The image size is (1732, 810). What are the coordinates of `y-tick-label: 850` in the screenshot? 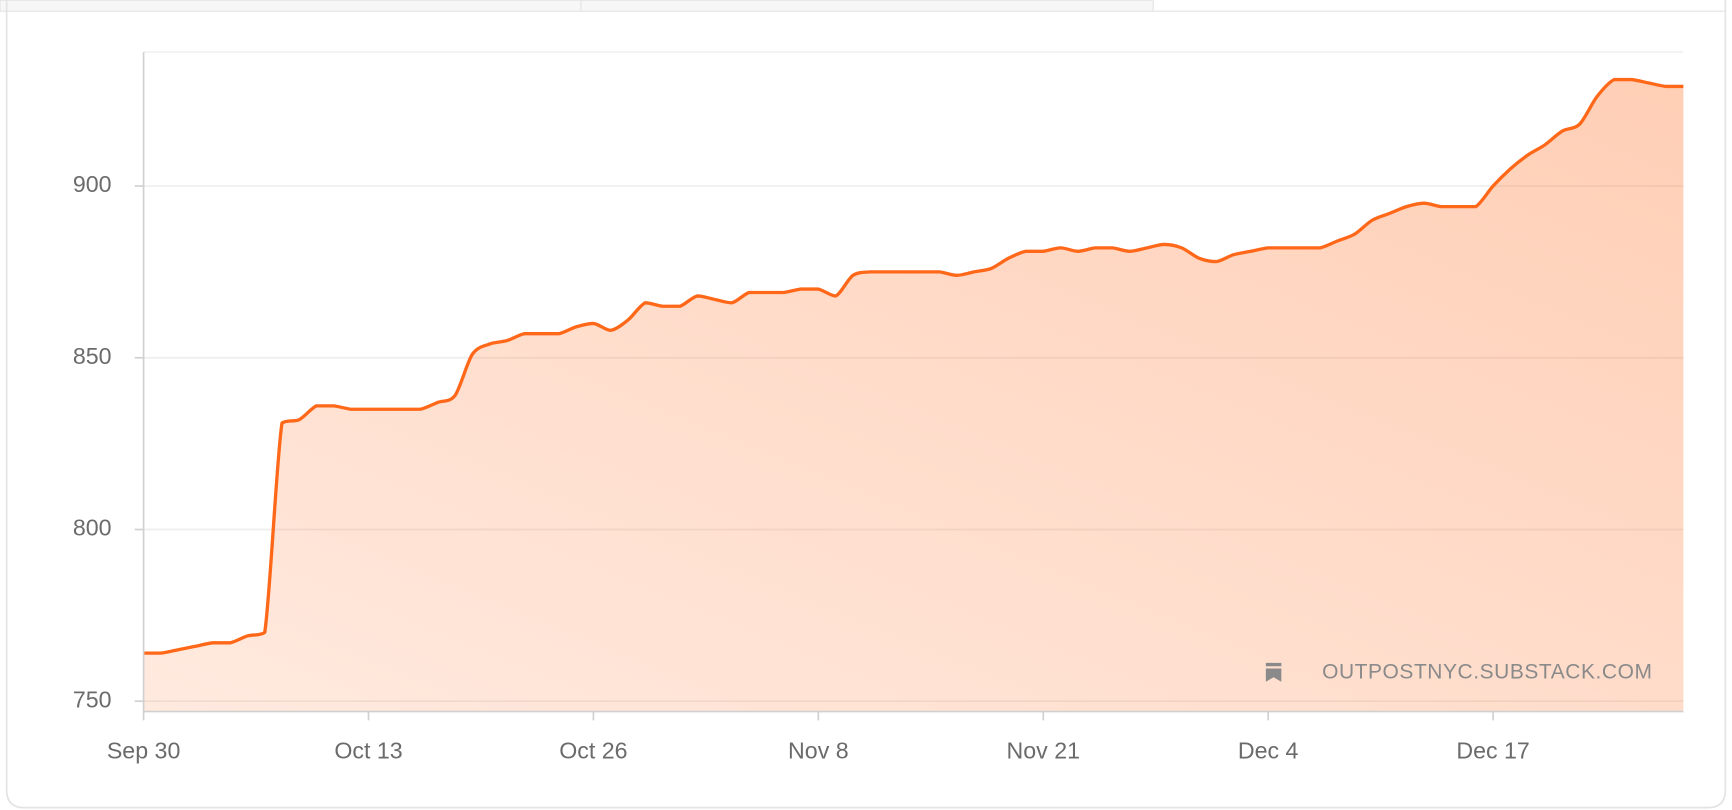 It's located at (92, 356).